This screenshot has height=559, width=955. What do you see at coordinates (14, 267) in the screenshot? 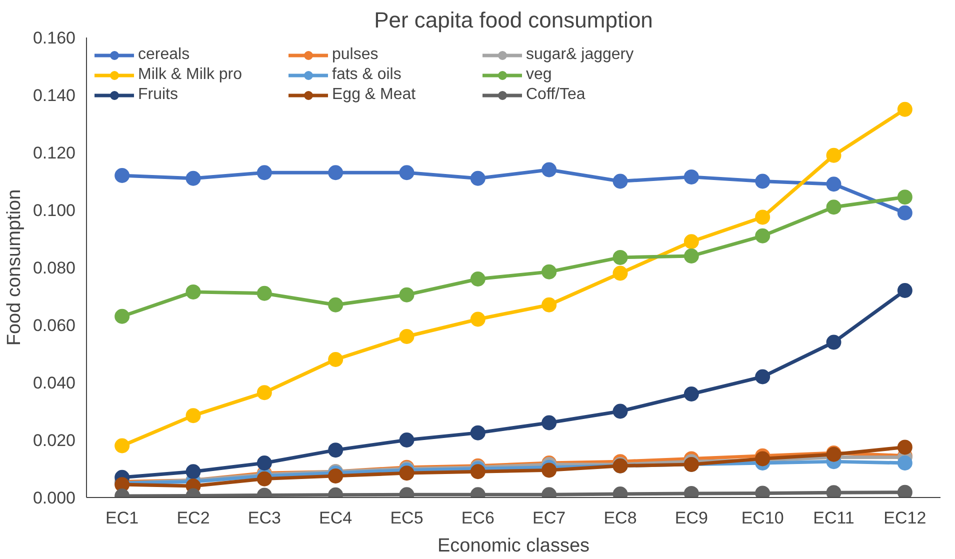
I see `y-axis-title: Food consumption` at bounding box center [14, 267].